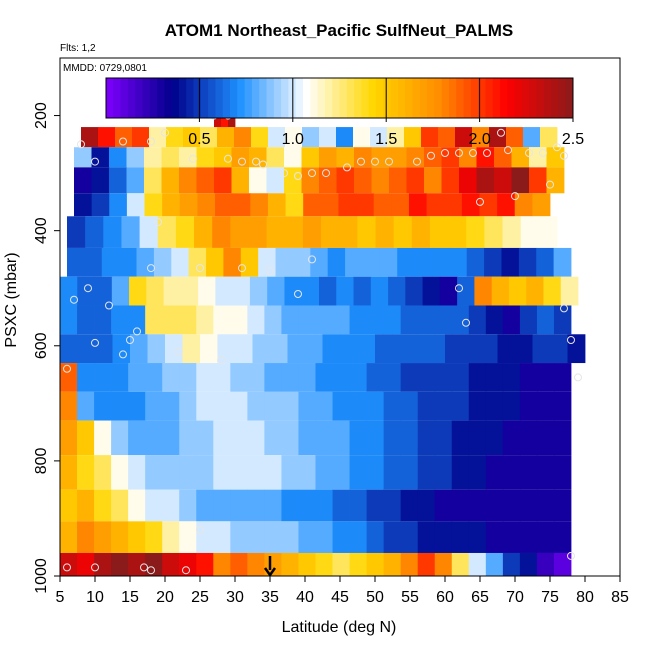 The image size is (650, 655). Describe the element at coordinates (105, 68) in the screenshot. I see `dates-label: MMDD: 0729,0801` at that location.